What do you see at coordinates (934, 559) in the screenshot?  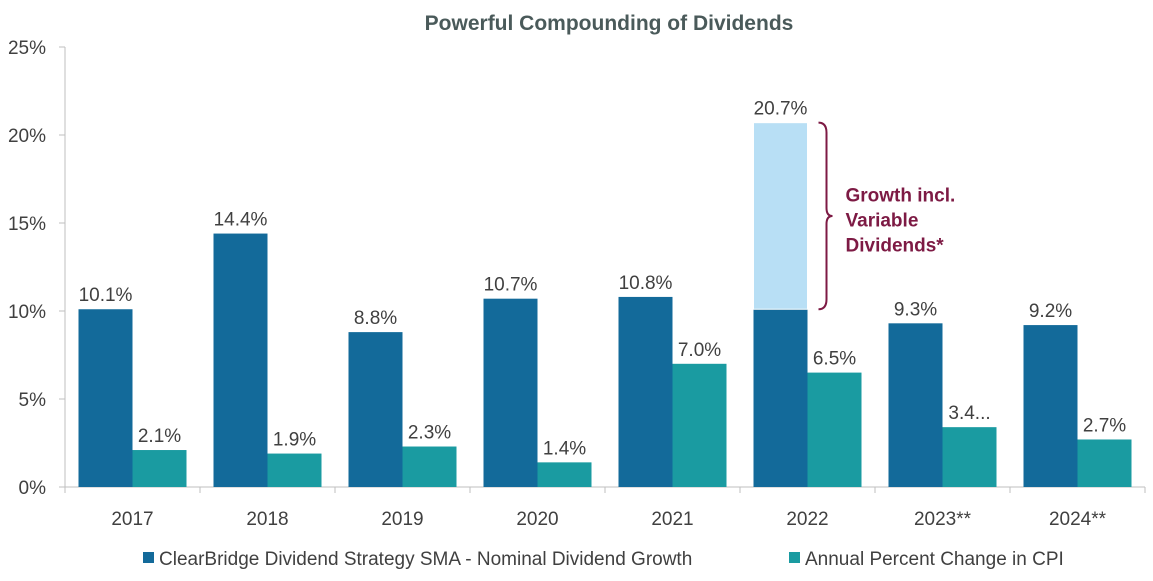 I see `legend-label-cpi: Annual Percent Change in CPI` at bounding box center [934, 559].